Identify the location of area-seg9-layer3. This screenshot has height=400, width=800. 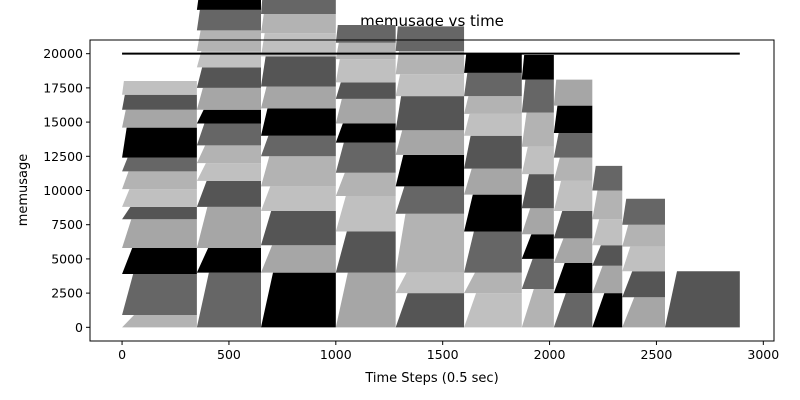
(643, 235).